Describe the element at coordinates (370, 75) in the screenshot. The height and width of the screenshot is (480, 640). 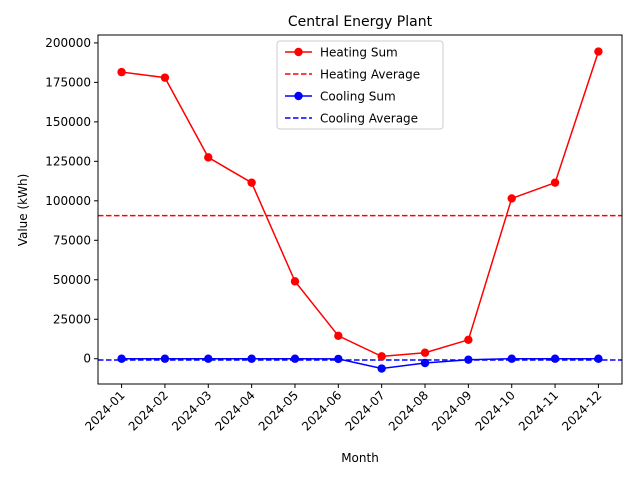
I see `legend-label: Heating Average` at that location.